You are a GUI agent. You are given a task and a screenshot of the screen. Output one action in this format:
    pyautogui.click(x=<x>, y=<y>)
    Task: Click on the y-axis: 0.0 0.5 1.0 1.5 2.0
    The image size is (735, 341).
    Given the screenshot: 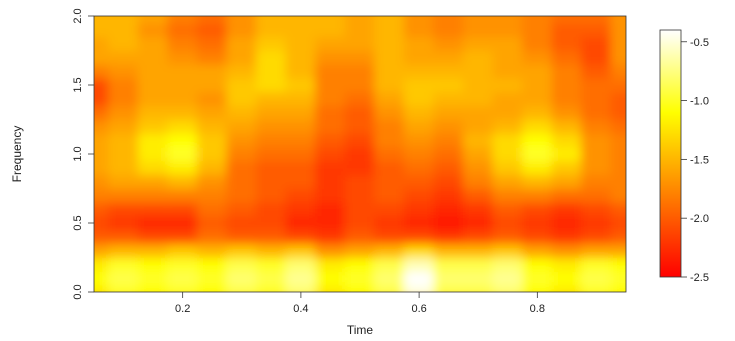 What is the action you would take?
    pyautogui.click(x=83, y=154)
    